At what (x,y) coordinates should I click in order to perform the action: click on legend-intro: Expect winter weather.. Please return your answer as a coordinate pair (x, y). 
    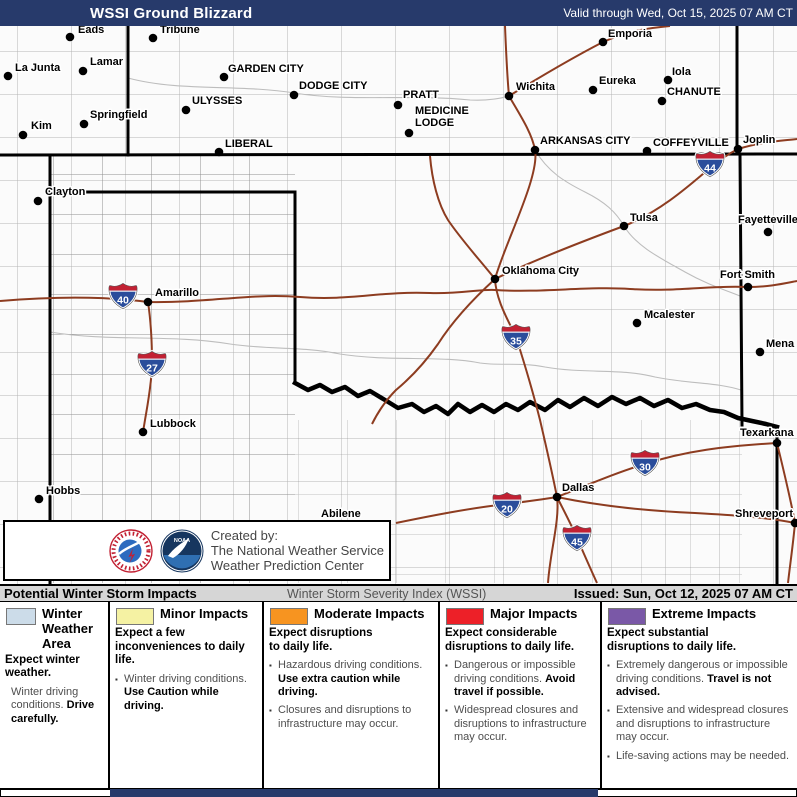
    Looking at the image, I should click on (42, 666).